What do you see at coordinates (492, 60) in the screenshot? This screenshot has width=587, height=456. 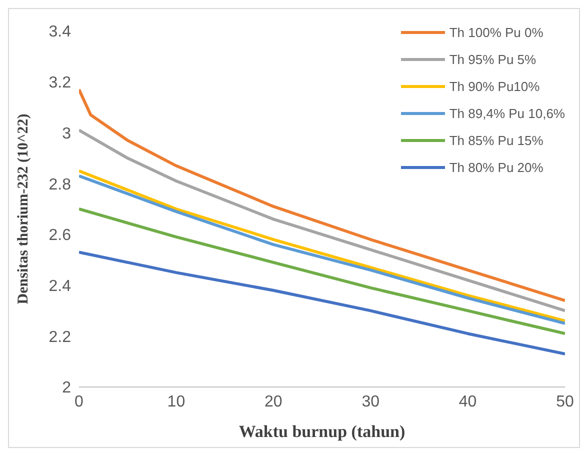 I see `legend-label: Th 95% Pu 5%` at bounding box center [492, 60].